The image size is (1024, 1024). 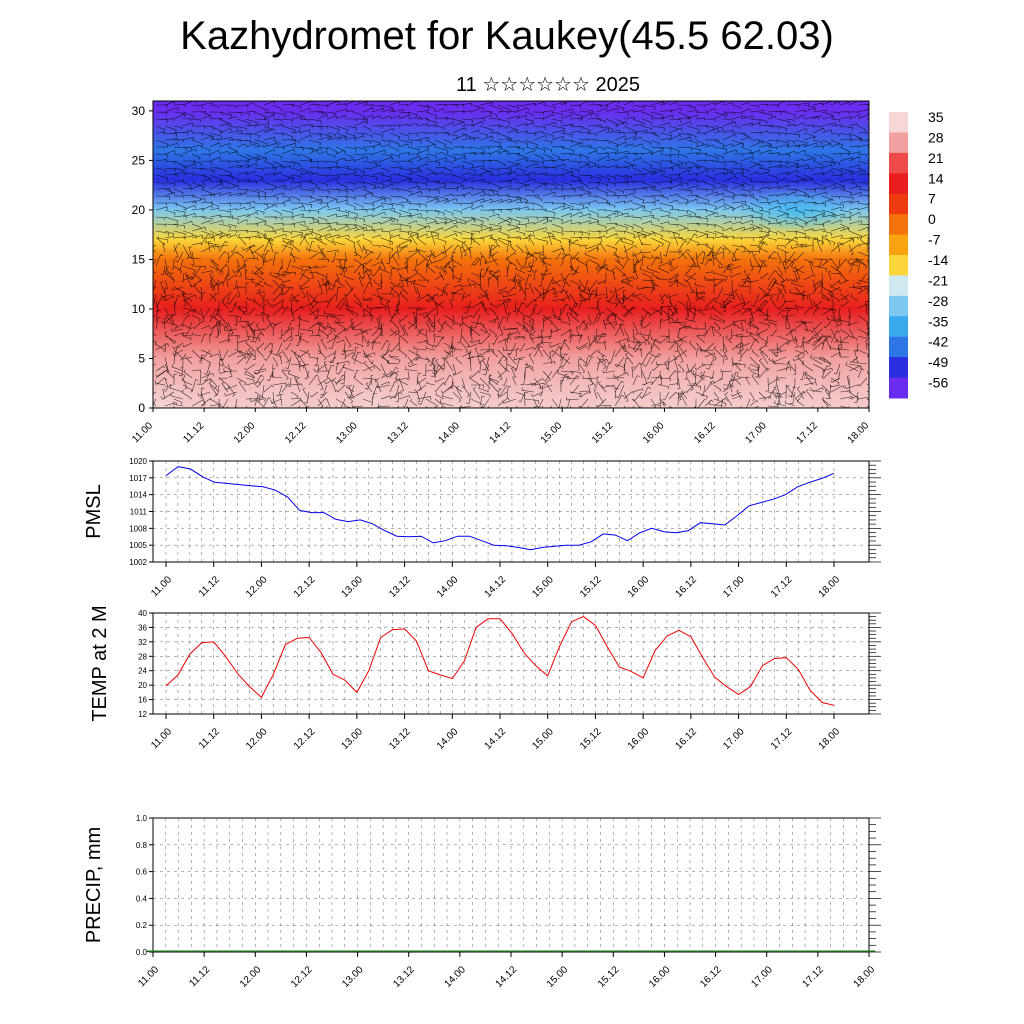 I want to click on y-tick-label: 0.6, so click(x=142, y=872).